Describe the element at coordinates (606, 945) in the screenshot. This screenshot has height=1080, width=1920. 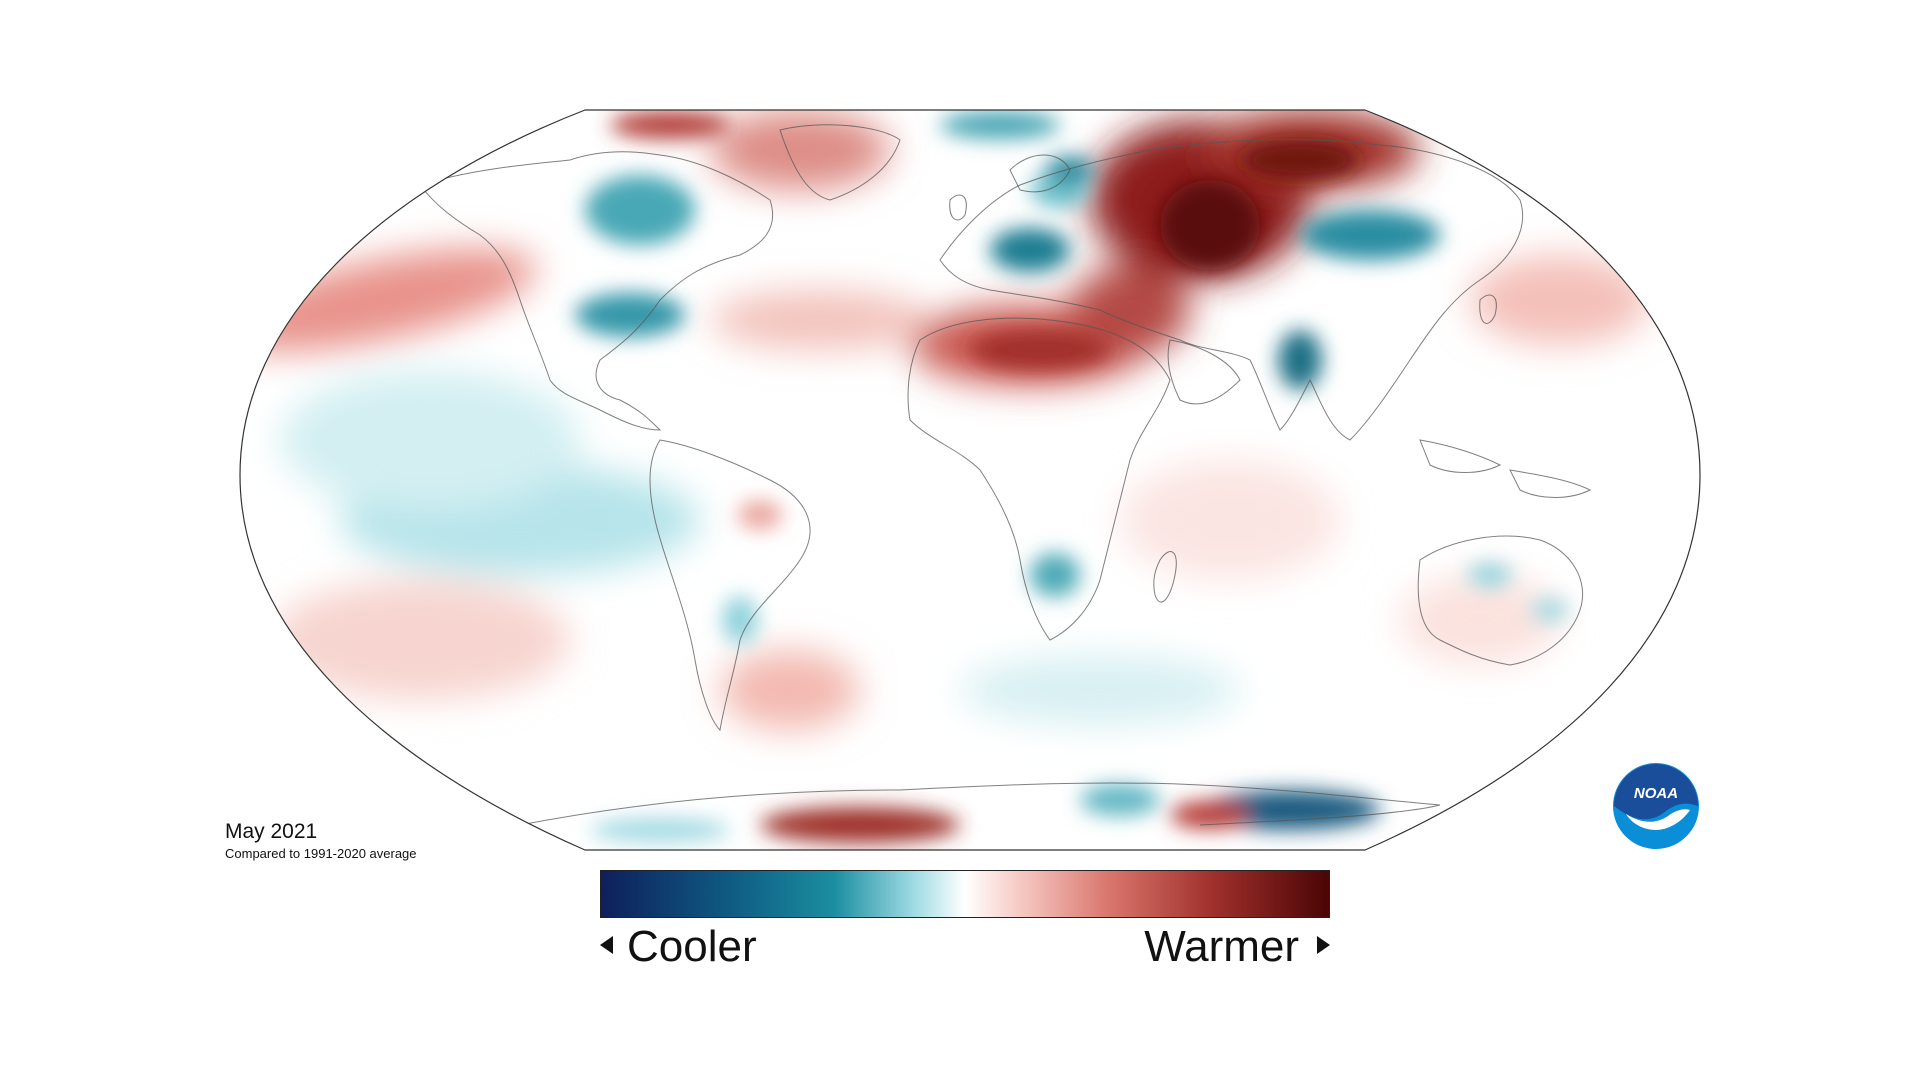
I see `left-arrow-icon` at that location.